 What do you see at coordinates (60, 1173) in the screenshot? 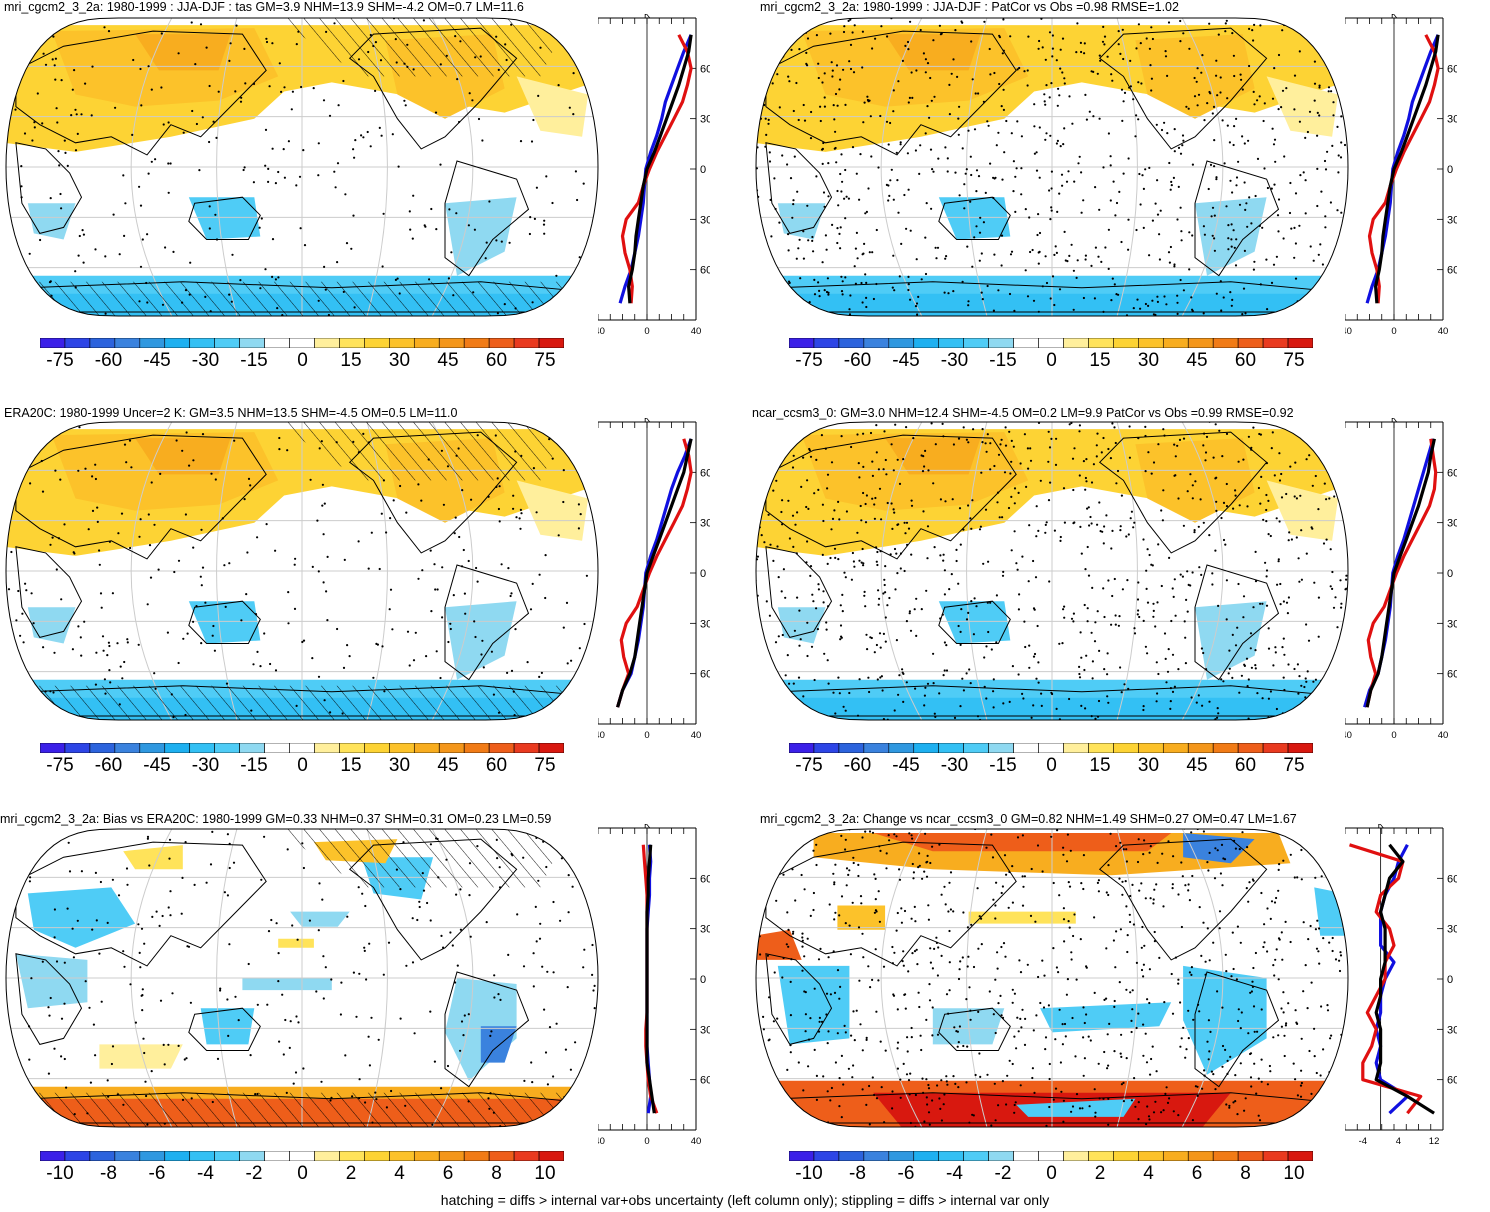
I see `colorbar-label: -10` at bounding box center [60, 1173].